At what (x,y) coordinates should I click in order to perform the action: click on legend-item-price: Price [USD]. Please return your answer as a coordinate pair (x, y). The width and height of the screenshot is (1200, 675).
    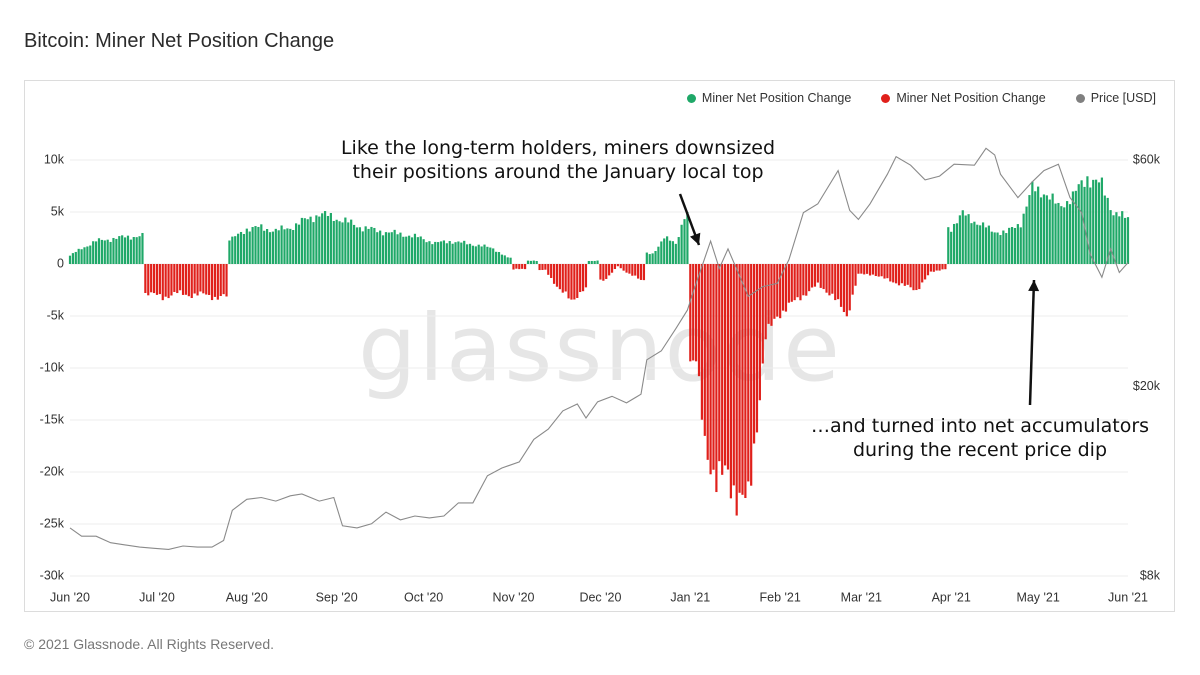
    Looking at the image, I should click on (1115, 98).